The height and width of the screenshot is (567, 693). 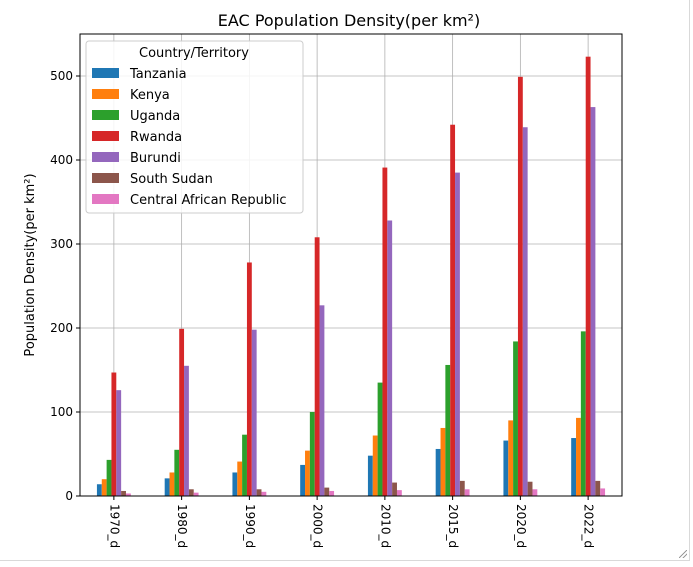 I want to click on x-tick-label: 2000_d, so click(x=318, y=526).